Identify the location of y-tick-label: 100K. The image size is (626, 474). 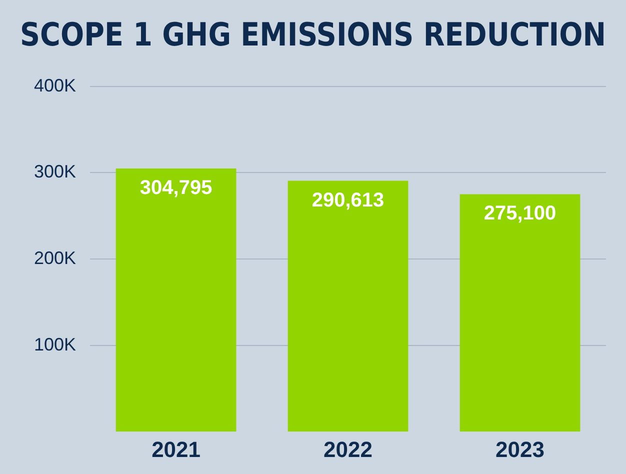
(55, 344).